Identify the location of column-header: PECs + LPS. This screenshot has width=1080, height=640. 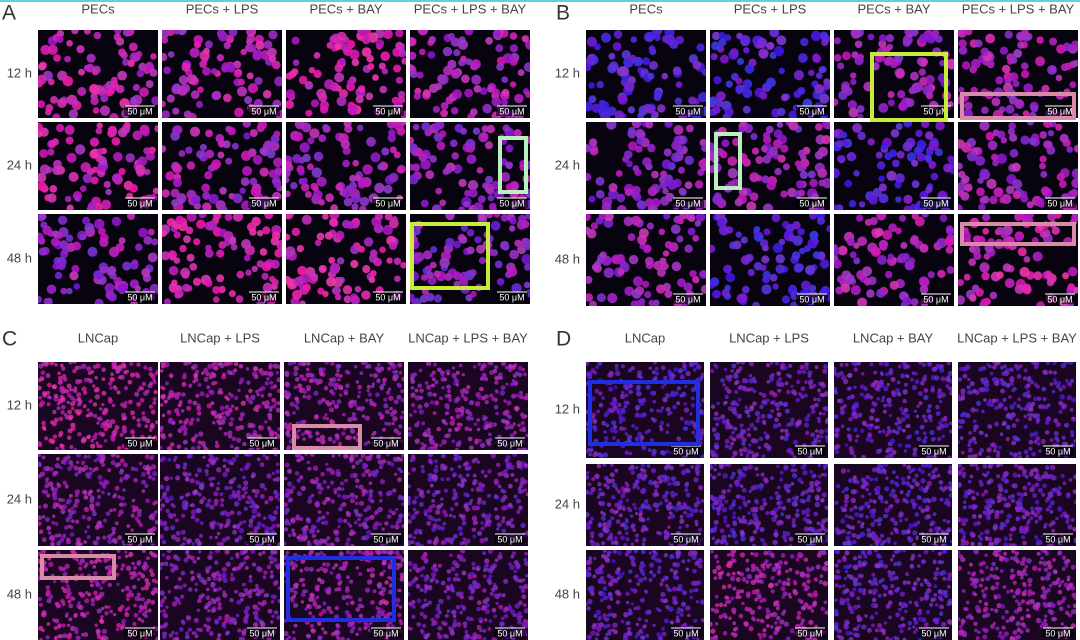
(770, 8).